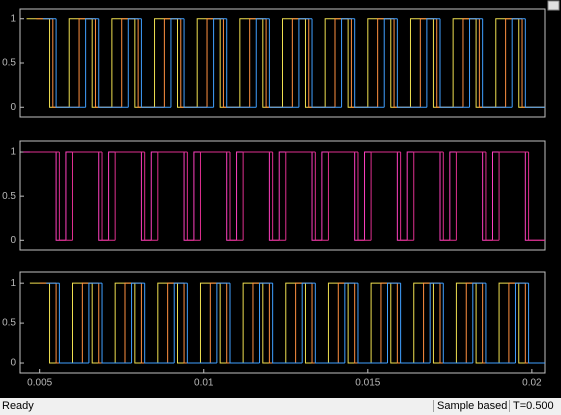  Describe the element at coordinates (531, 406) in the screenshot. I see `time-text: T=0.500` at that location.